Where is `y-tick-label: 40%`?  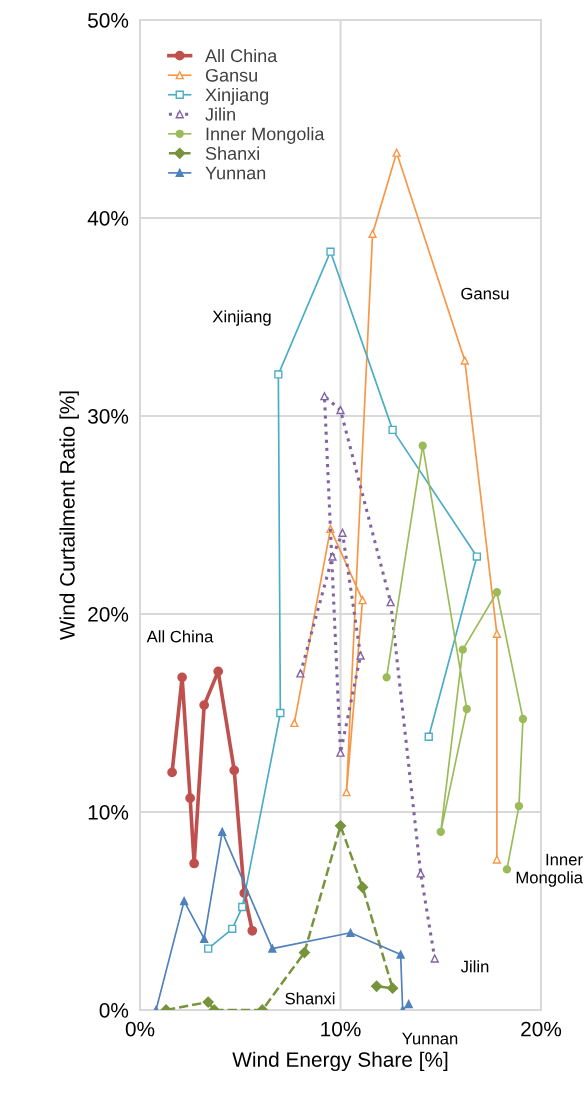
y-tick-label: 40% is located at coordinates (108, 218).